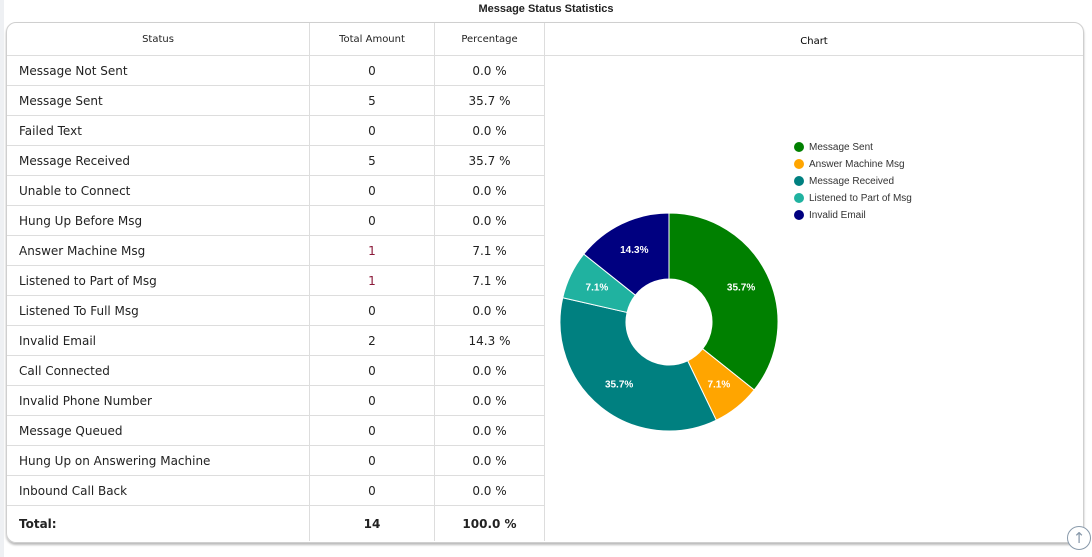 The image size is (1092, 557). I want to click on total-row: Total: 14 100.0 %, so click(276, 523).